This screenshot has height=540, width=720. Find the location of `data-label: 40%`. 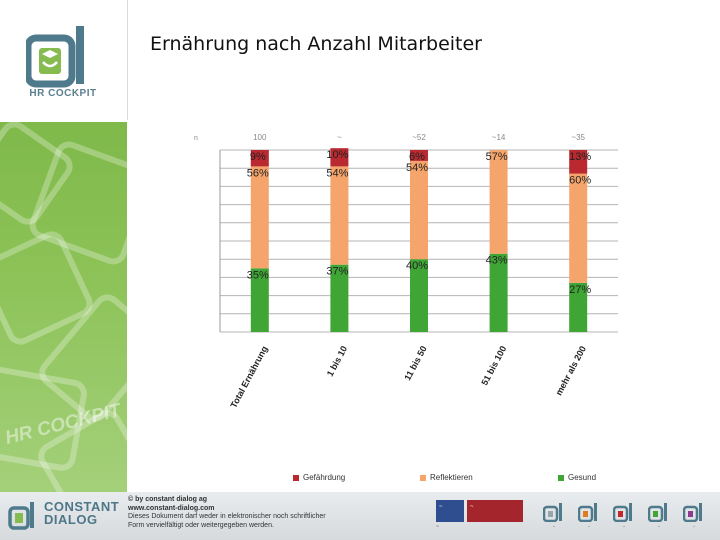

data-label: 40% is located at coordinates (417, 266).